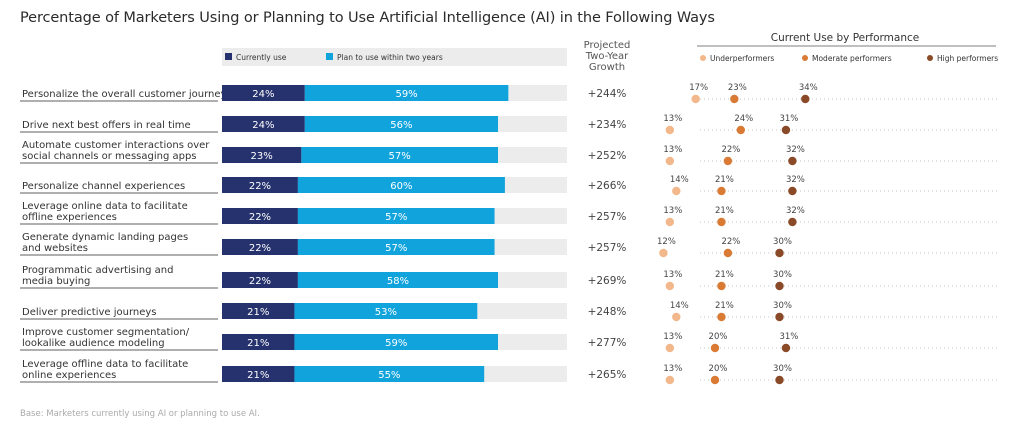 This screenshot has width=1024, height=440. Describe the element at coordinates (607, 94) in the screenshot. I see `growth-value: +244%` at that location.